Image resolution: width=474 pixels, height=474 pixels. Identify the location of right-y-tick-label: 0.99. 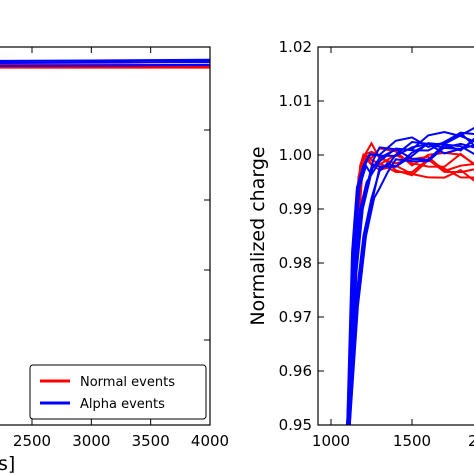
(295, 209).